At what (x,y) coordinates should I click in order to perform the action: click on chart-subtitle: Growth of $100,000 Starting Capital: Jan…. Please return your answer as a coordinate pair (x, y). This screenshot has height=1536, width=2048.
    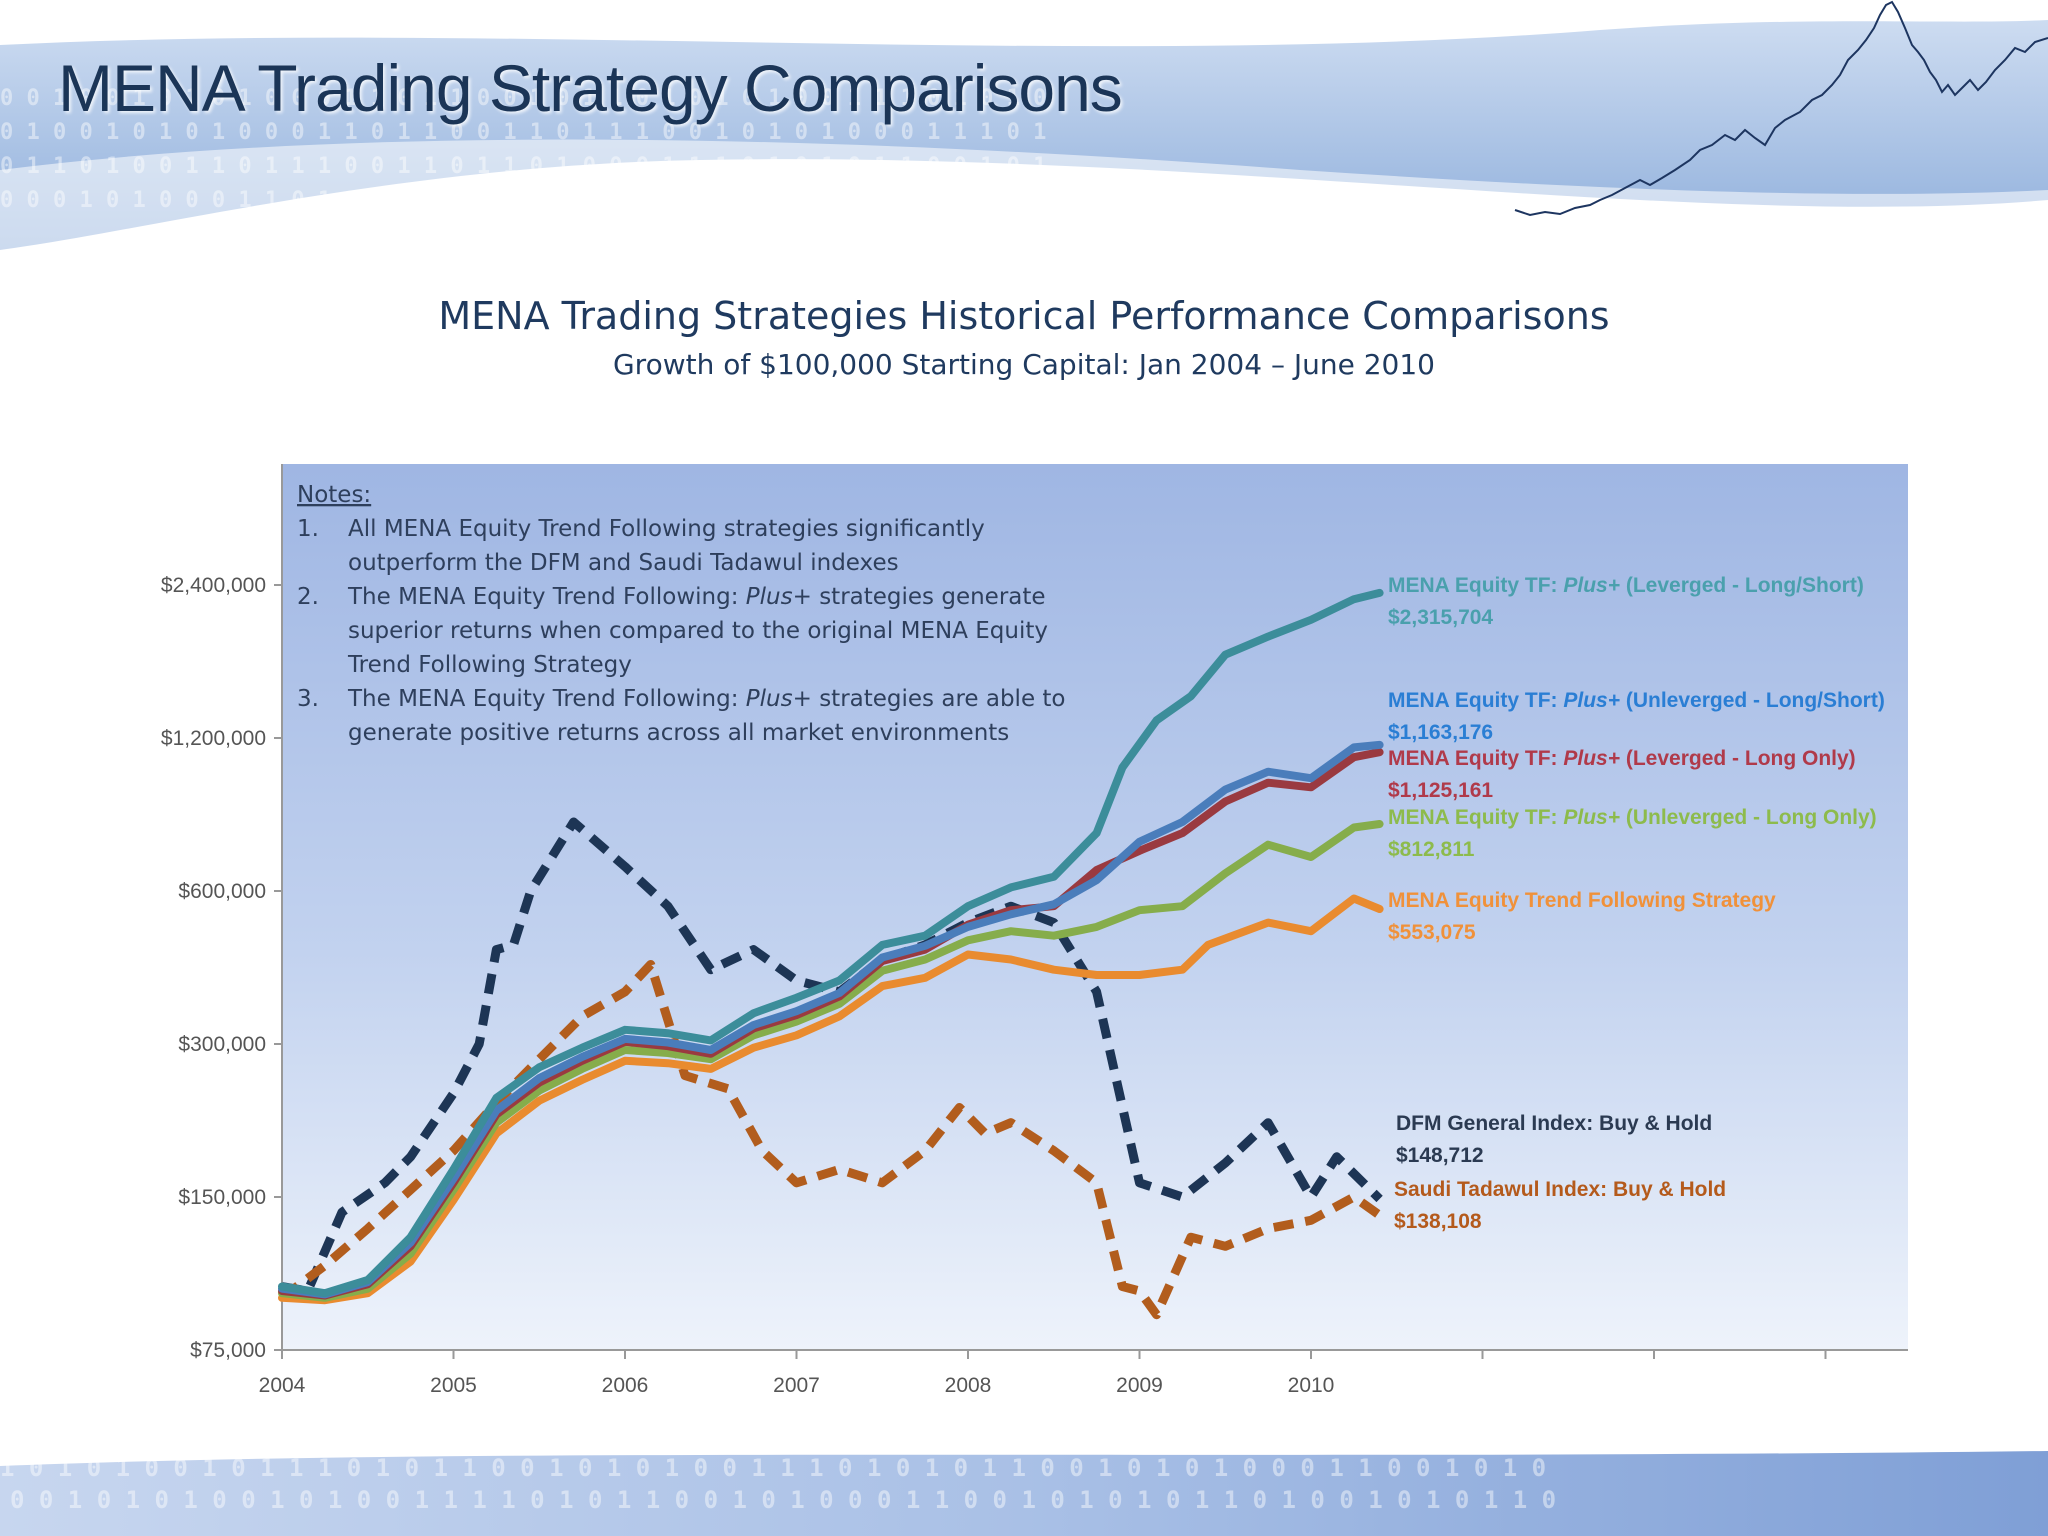
    Looking at the image, I should click on (1023, 364).